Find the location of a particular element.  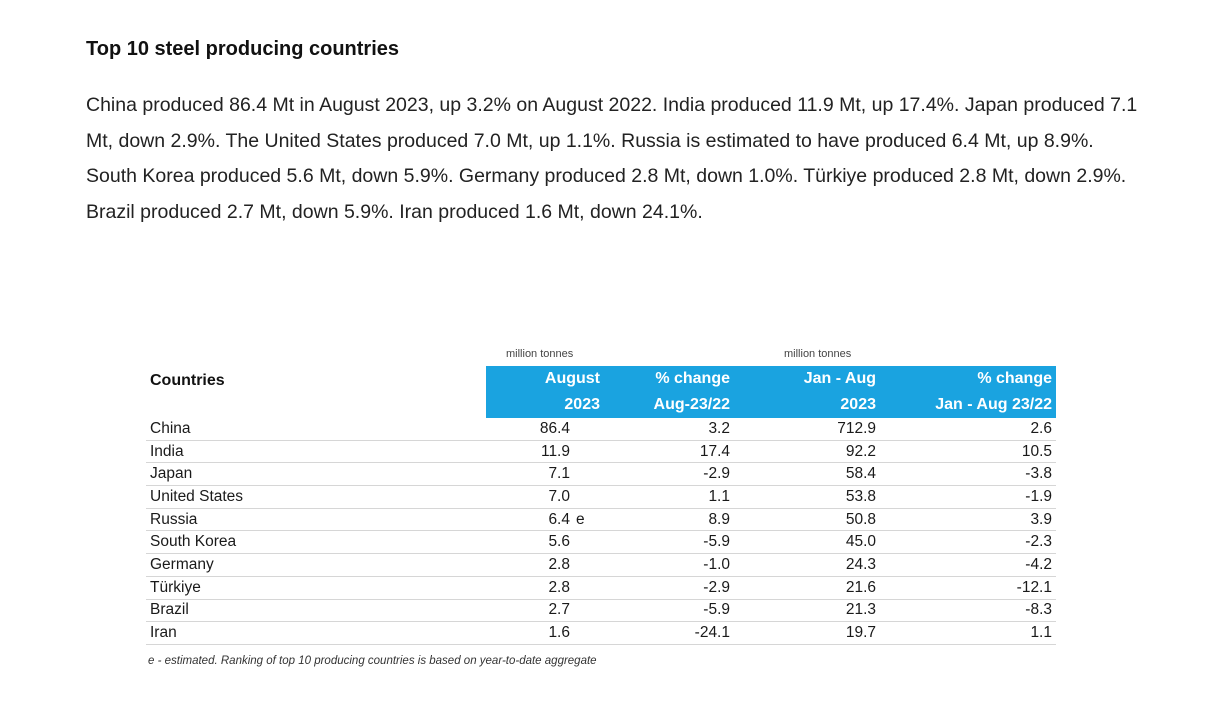

table-row: India 11.9 17.4 92.2 10.5 is located at coordinates (601, 452).